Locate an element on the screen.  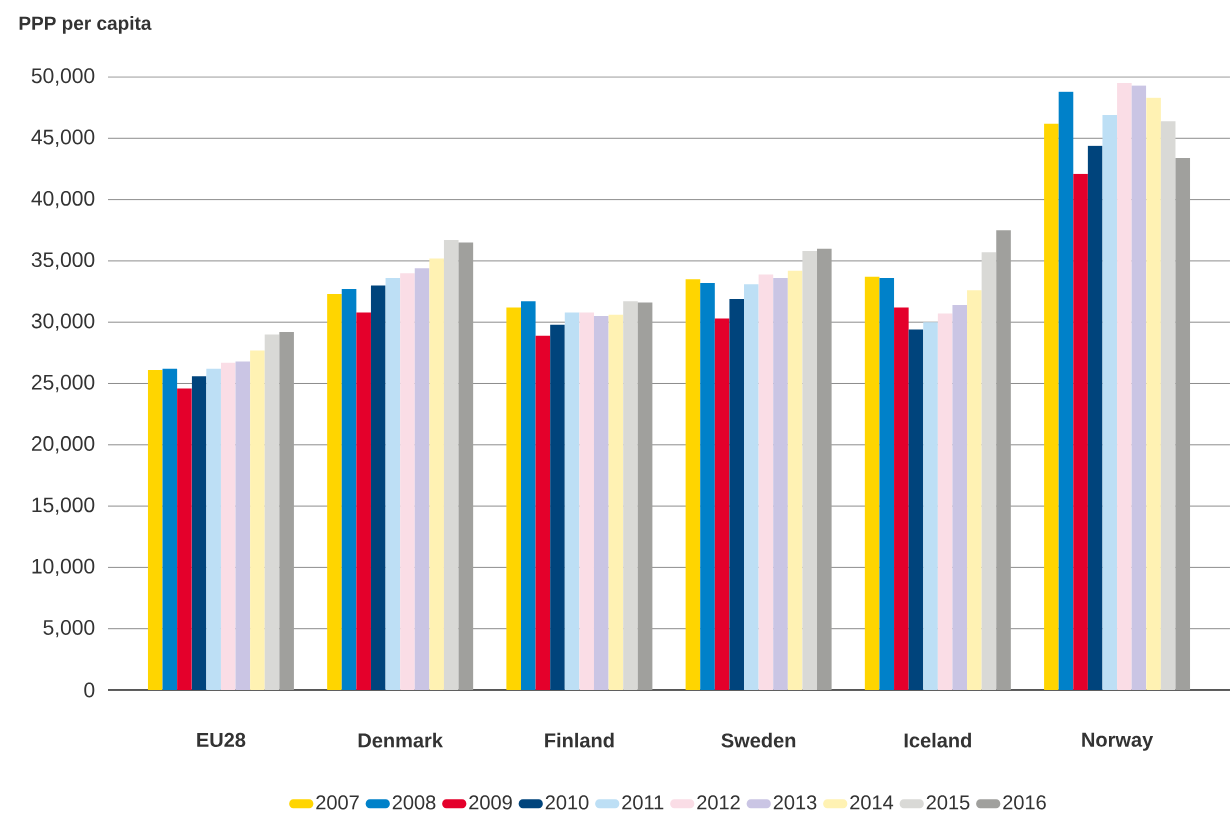
y-tick-label: 30,000 is located at coordinates (63, 322).